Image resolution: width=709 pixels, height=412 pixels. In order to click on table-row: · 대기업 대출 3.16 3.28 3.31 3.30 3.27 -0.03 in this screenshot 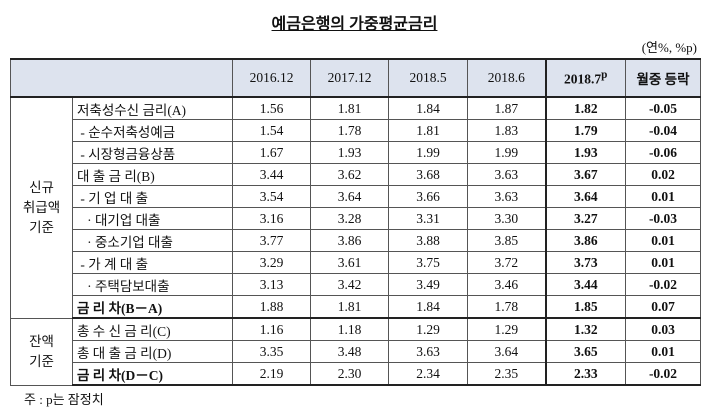, I will do `click(356, 218)`.